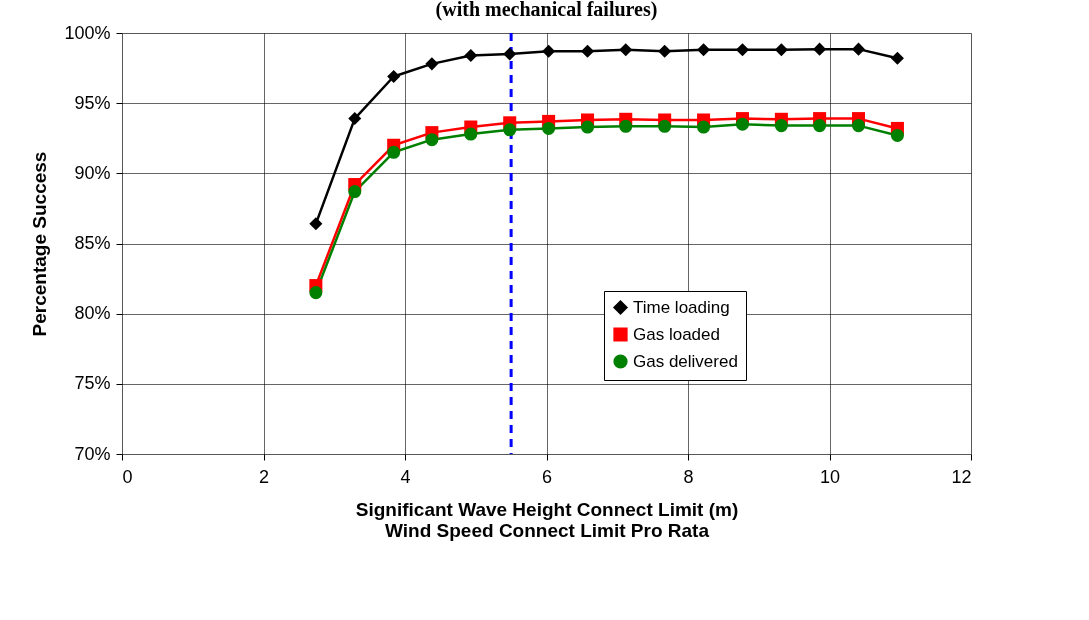 The height and width of the screenshot is (620, 1089). I want to click on legend-label: Gas delivered, so click(685, 361).